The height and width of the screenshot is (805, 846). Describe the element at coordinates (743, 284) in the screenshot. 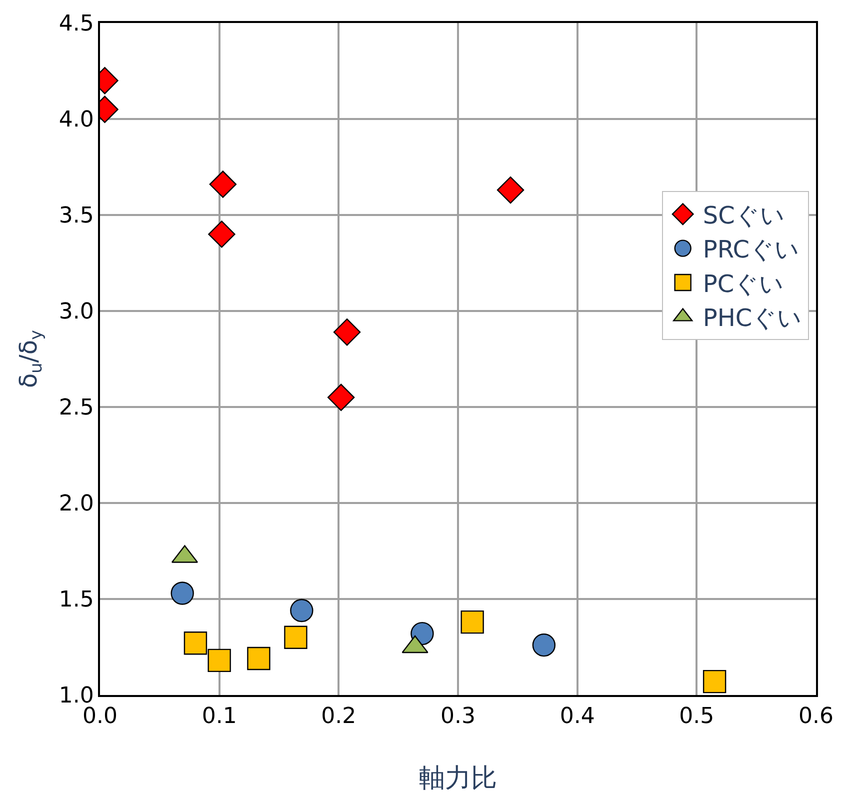

I see `legend-label: PCぐい` at that location.